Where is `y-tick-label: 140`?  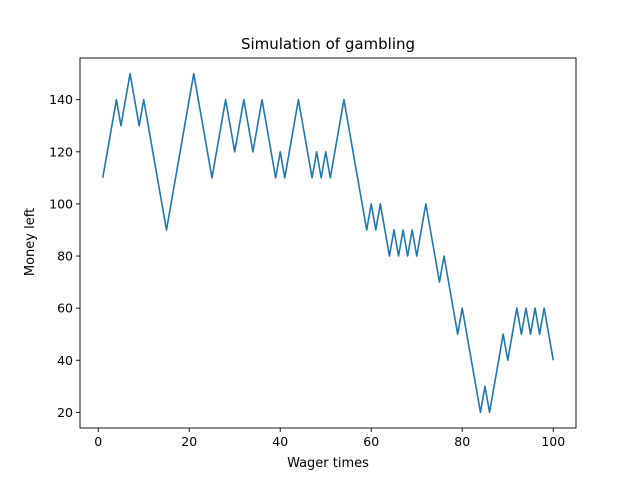 y-tick-label: 140 is located at coordinates (61, 99).